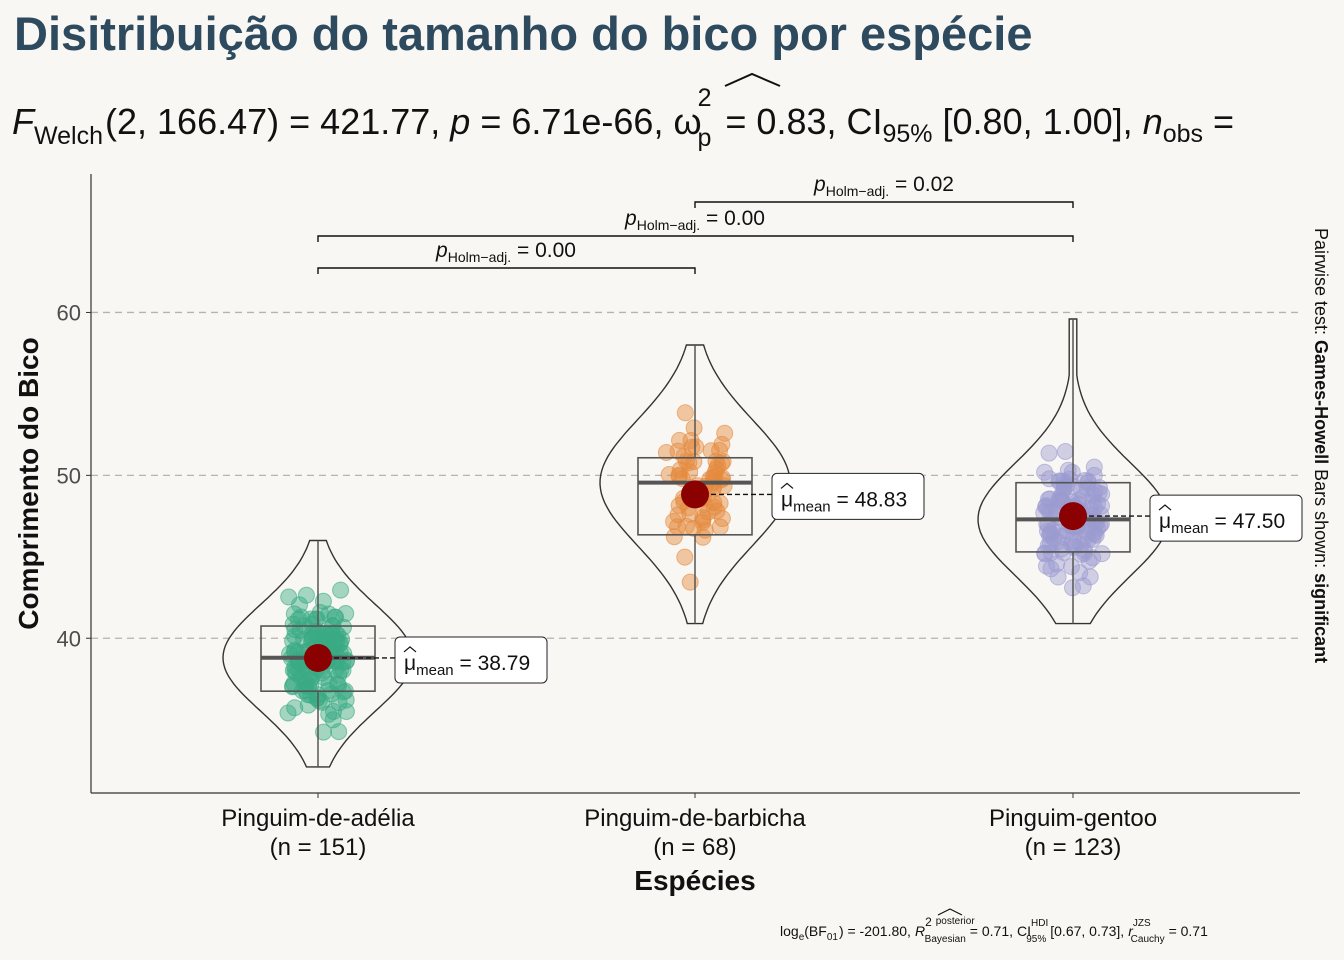 This screenshot has height=960, width=1344. What do you see at coordinates (1073, 818) in the screenshot?
I see `x-tick-label: Pinguim-gentoo` at bounding box center [1073, 818].